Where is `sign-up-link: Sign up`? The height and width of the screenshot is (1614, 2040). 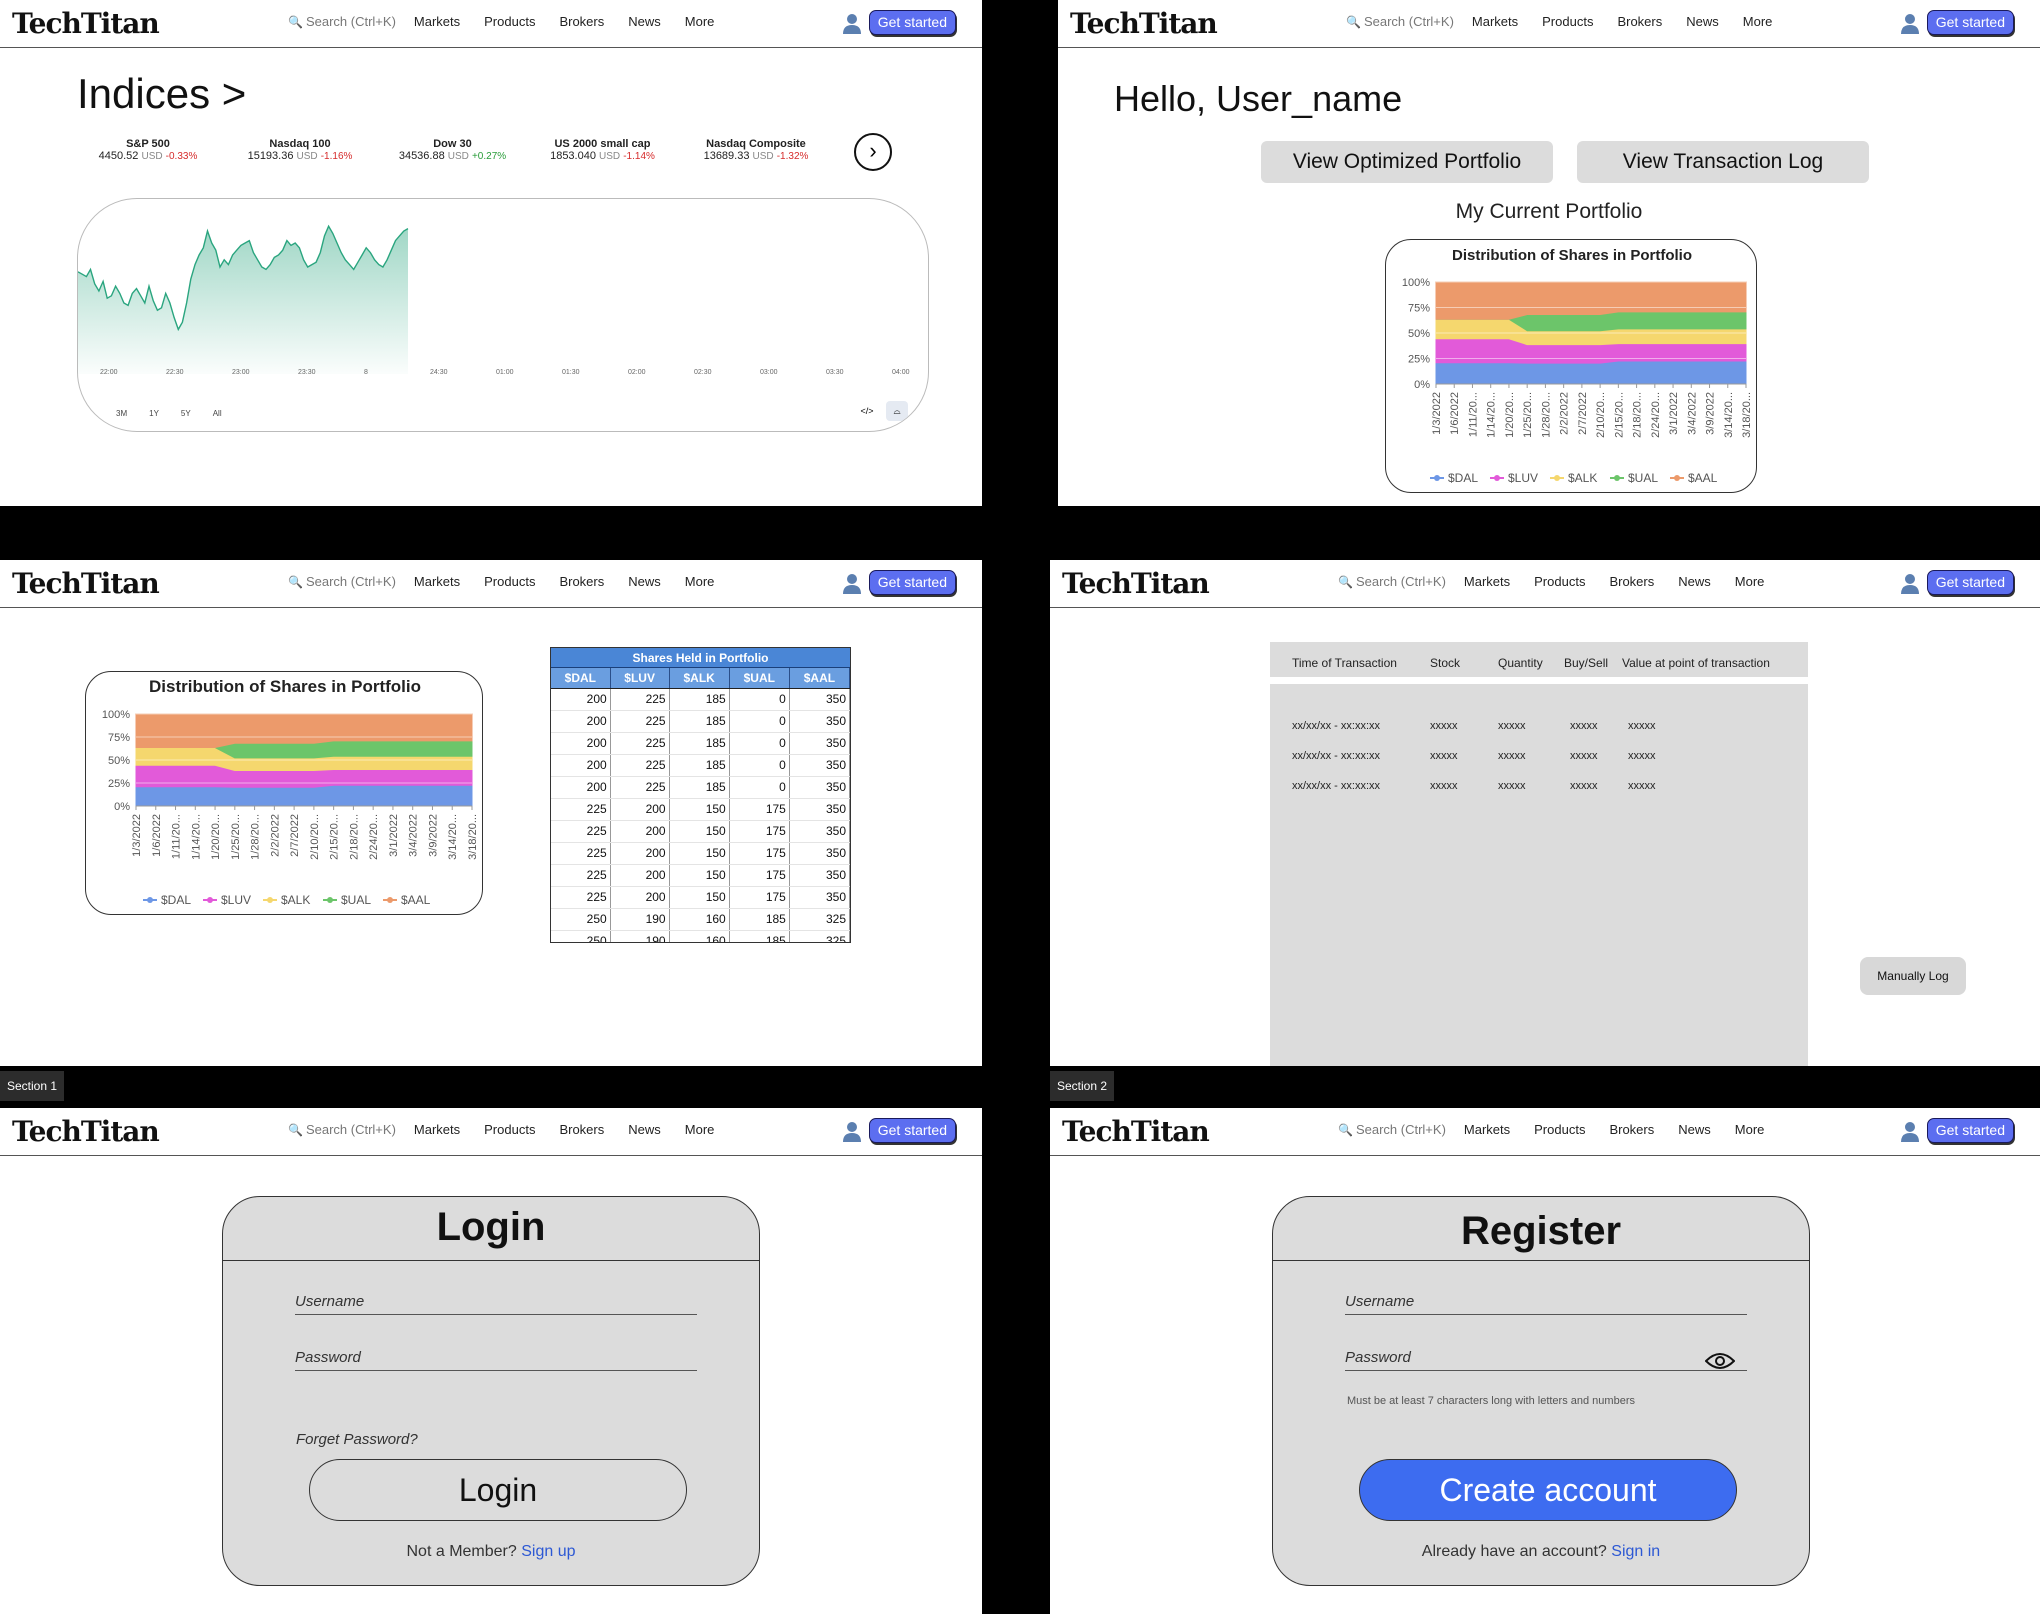
sign-up-link: Sign up is located at coordinates (548, 1551).